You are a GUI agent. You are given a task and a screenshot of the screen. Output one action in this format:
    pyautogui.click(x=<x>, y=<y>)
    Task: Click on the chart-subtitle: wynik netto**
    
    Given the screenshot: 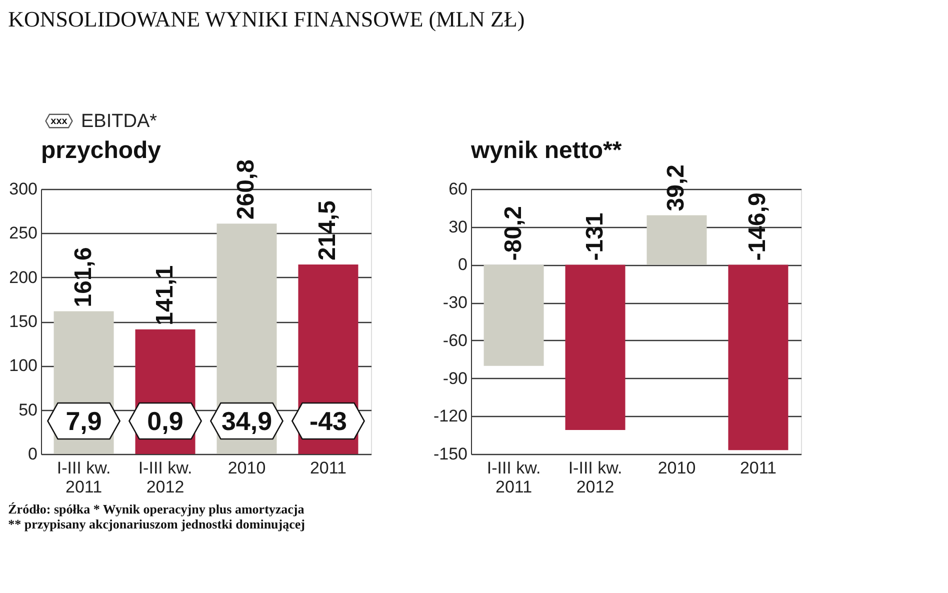 What is the action you would take?
    pyautogui.click(x=546, y=150)
    